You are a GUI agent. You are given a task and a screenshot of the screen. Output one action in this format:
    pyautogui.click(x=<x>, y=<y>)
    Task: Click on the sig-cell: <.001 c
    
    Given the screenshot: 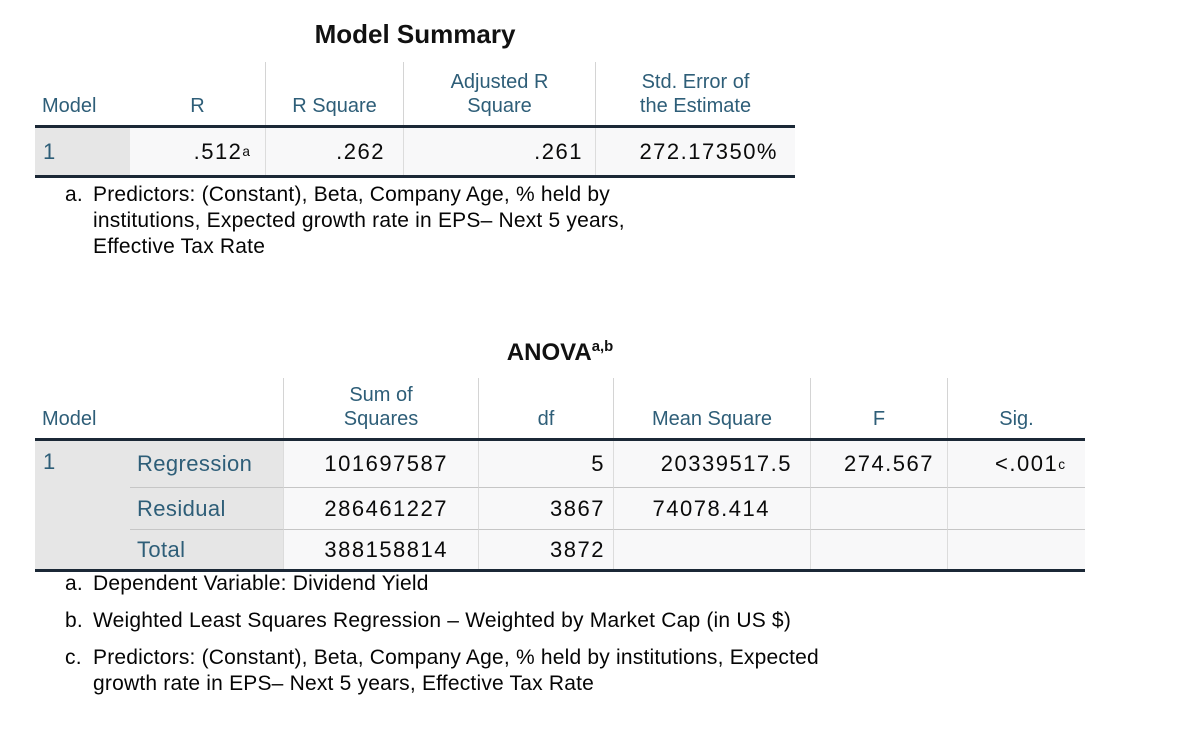 What is the action you would take?
    pyautogui.click(x=1016, y=464)
    